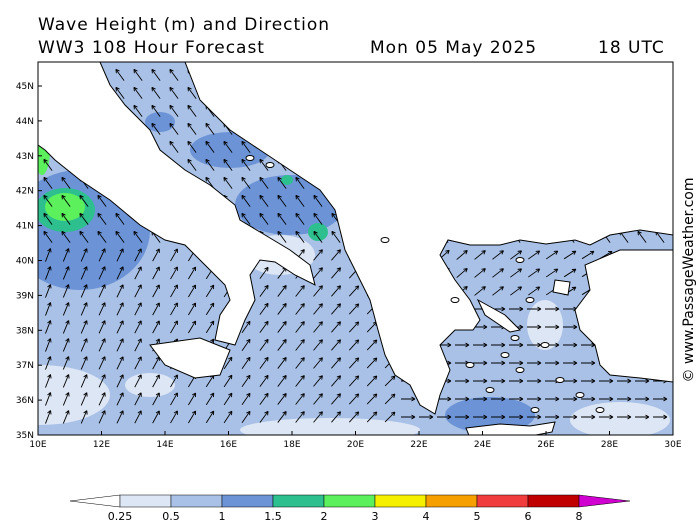 This screenshot has width=700, height=525. I want to click on lat-axis: 45N 44N 43N 42N 41N 40N 39N 38N 37N 36N 35N, so click(29, 261).